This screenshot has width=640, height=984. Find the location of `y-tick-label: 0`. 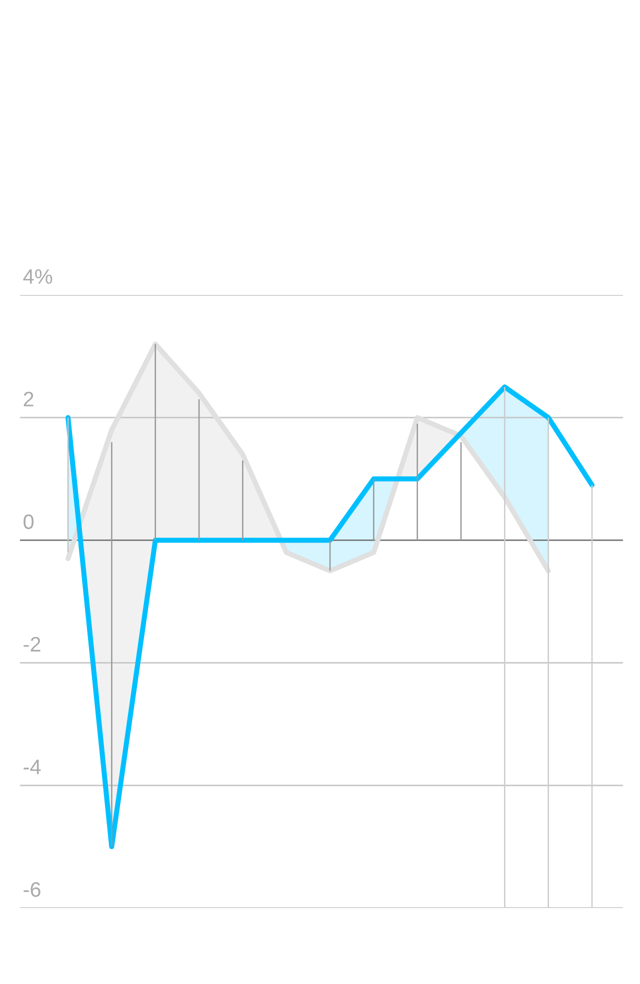

y-tick-label: 0 is located at coordinates (29, 522).